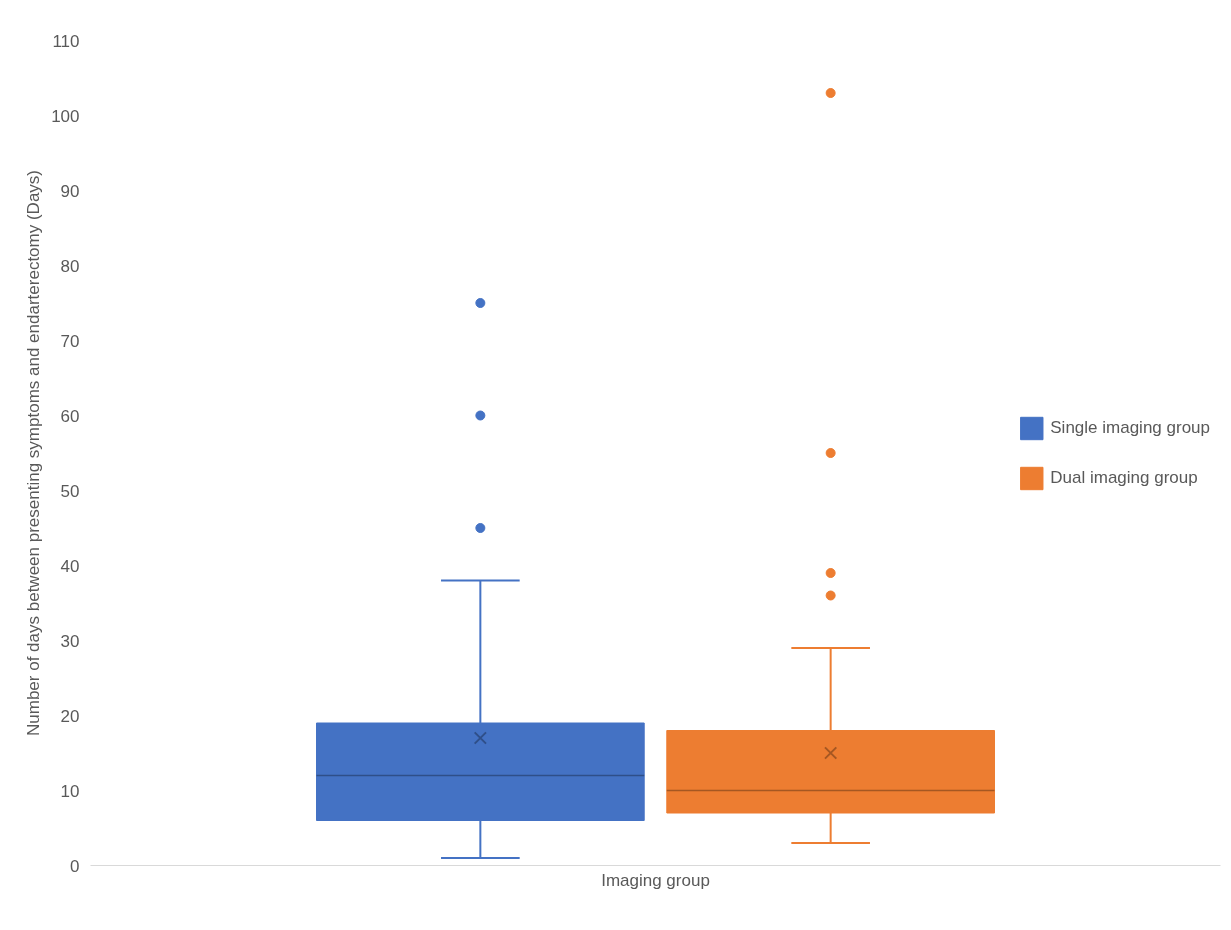 This screenshot has height=930, width=1231. What do you see at coordinates (70, 341) in the screenshot?
I see `y-tick-label: 70` at bounding box center [70, 341].